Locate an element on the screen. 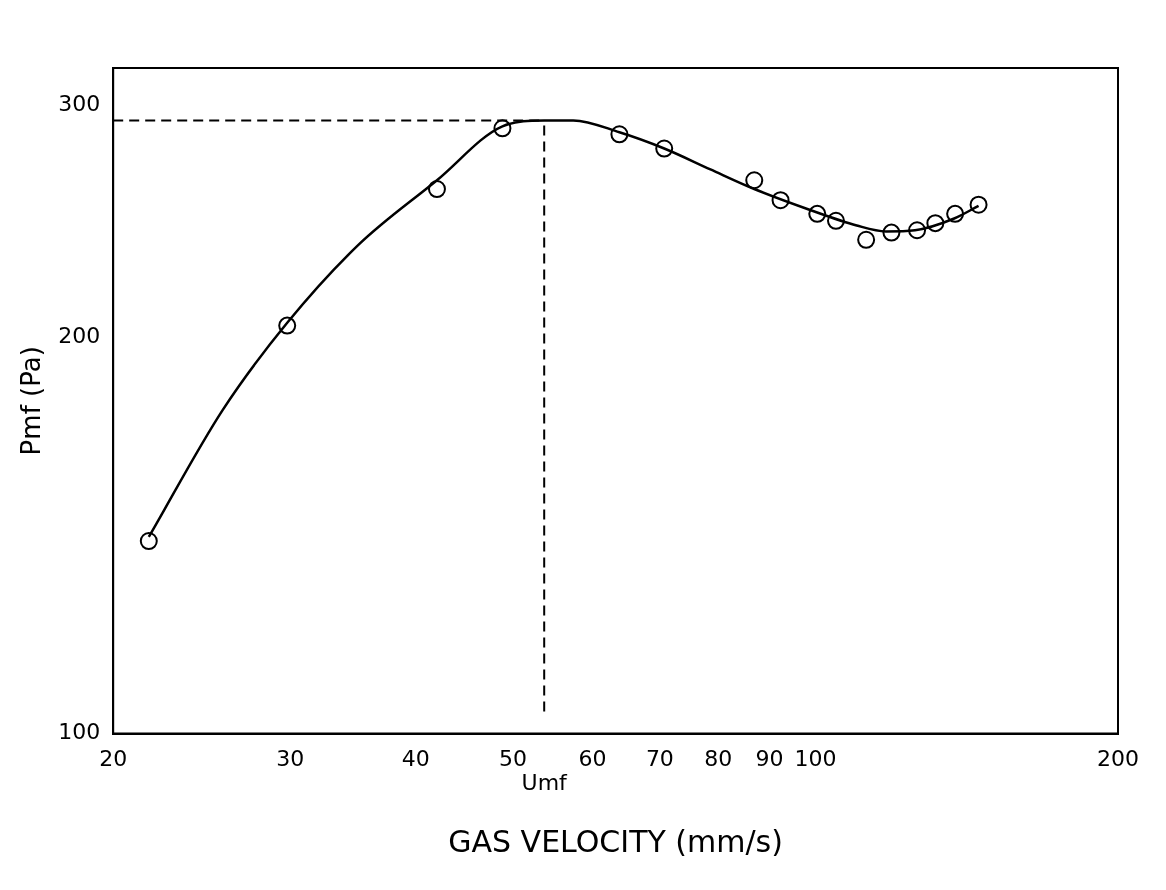  y-axis-title: Pmf (Pa) is located at coordinates (31, 401).